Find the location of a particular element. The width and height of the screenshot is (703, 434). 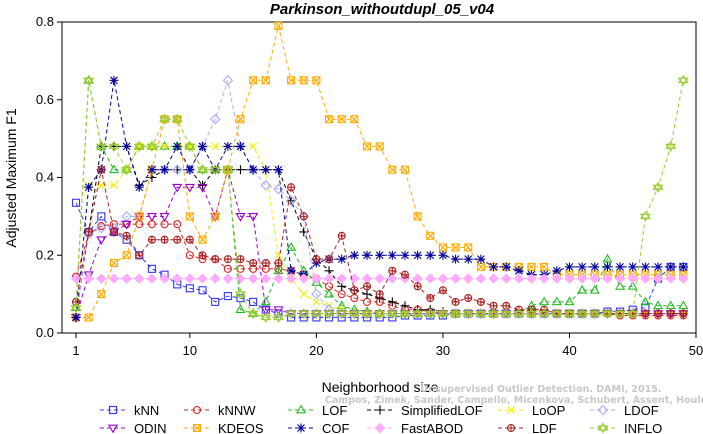

legend-item: COF is located at coordinates (319, 427).